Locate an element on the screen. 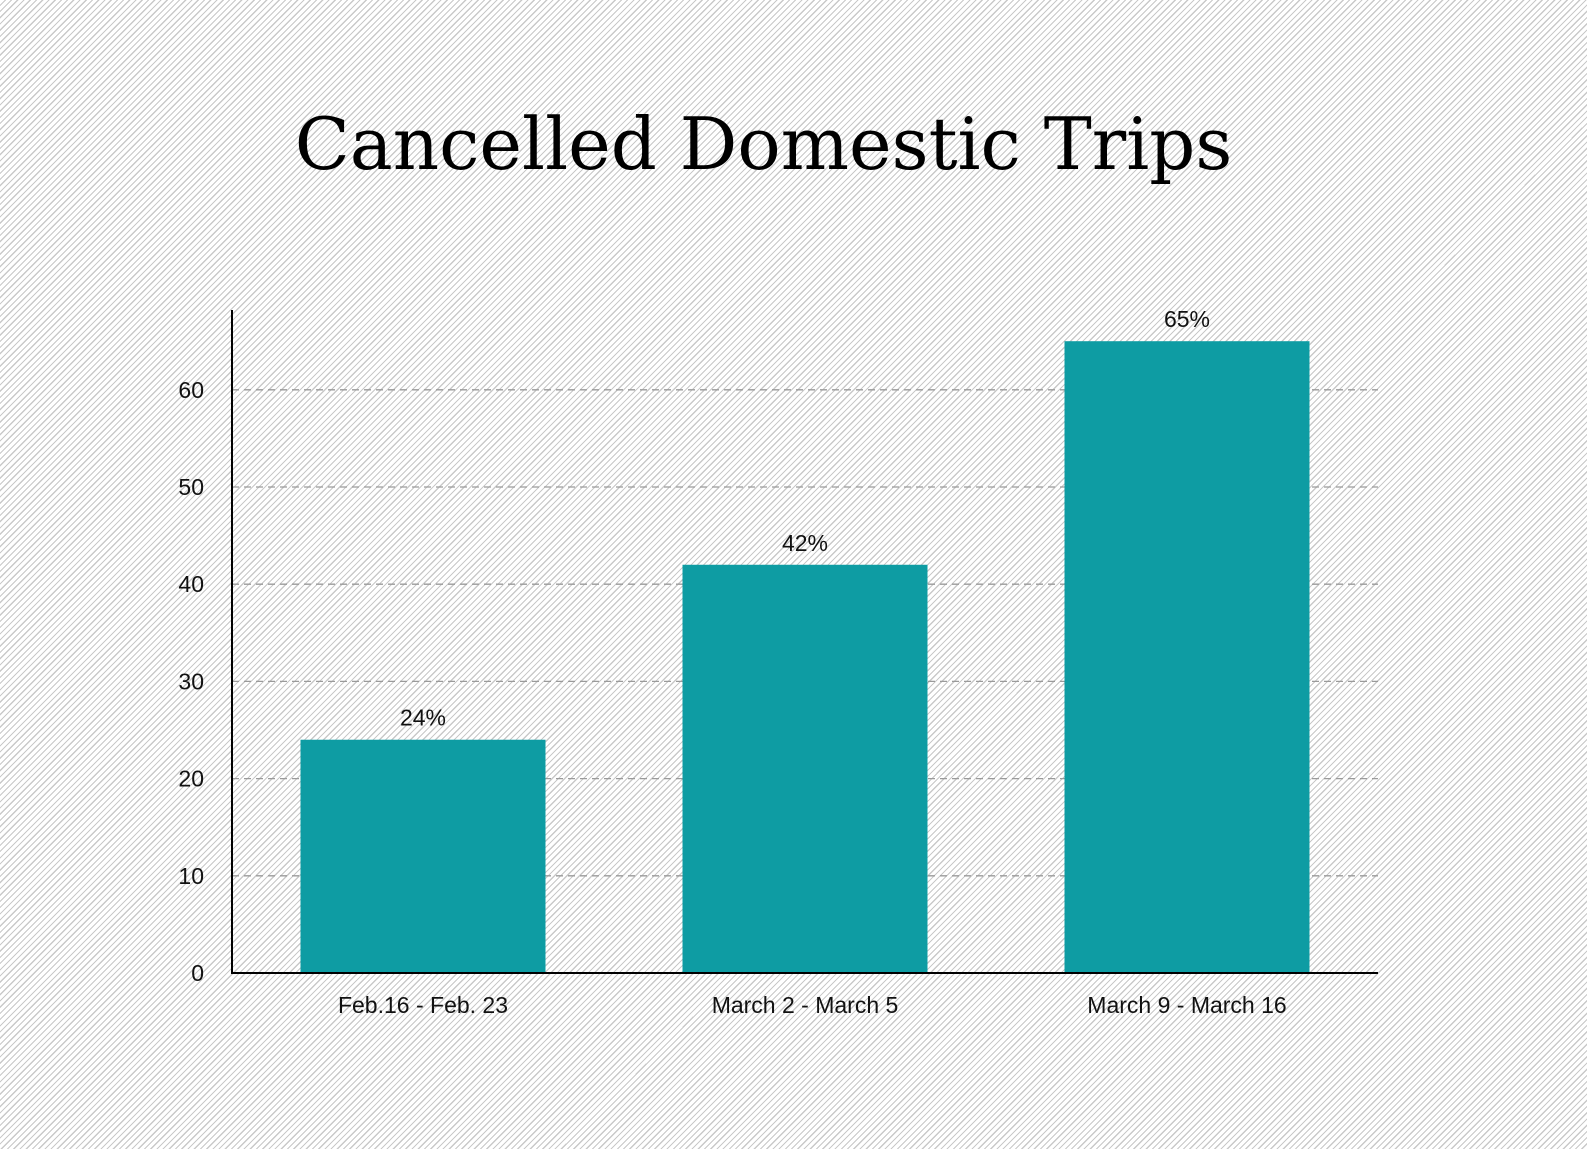  data-label: 24% is located at coordinates (423, 718).